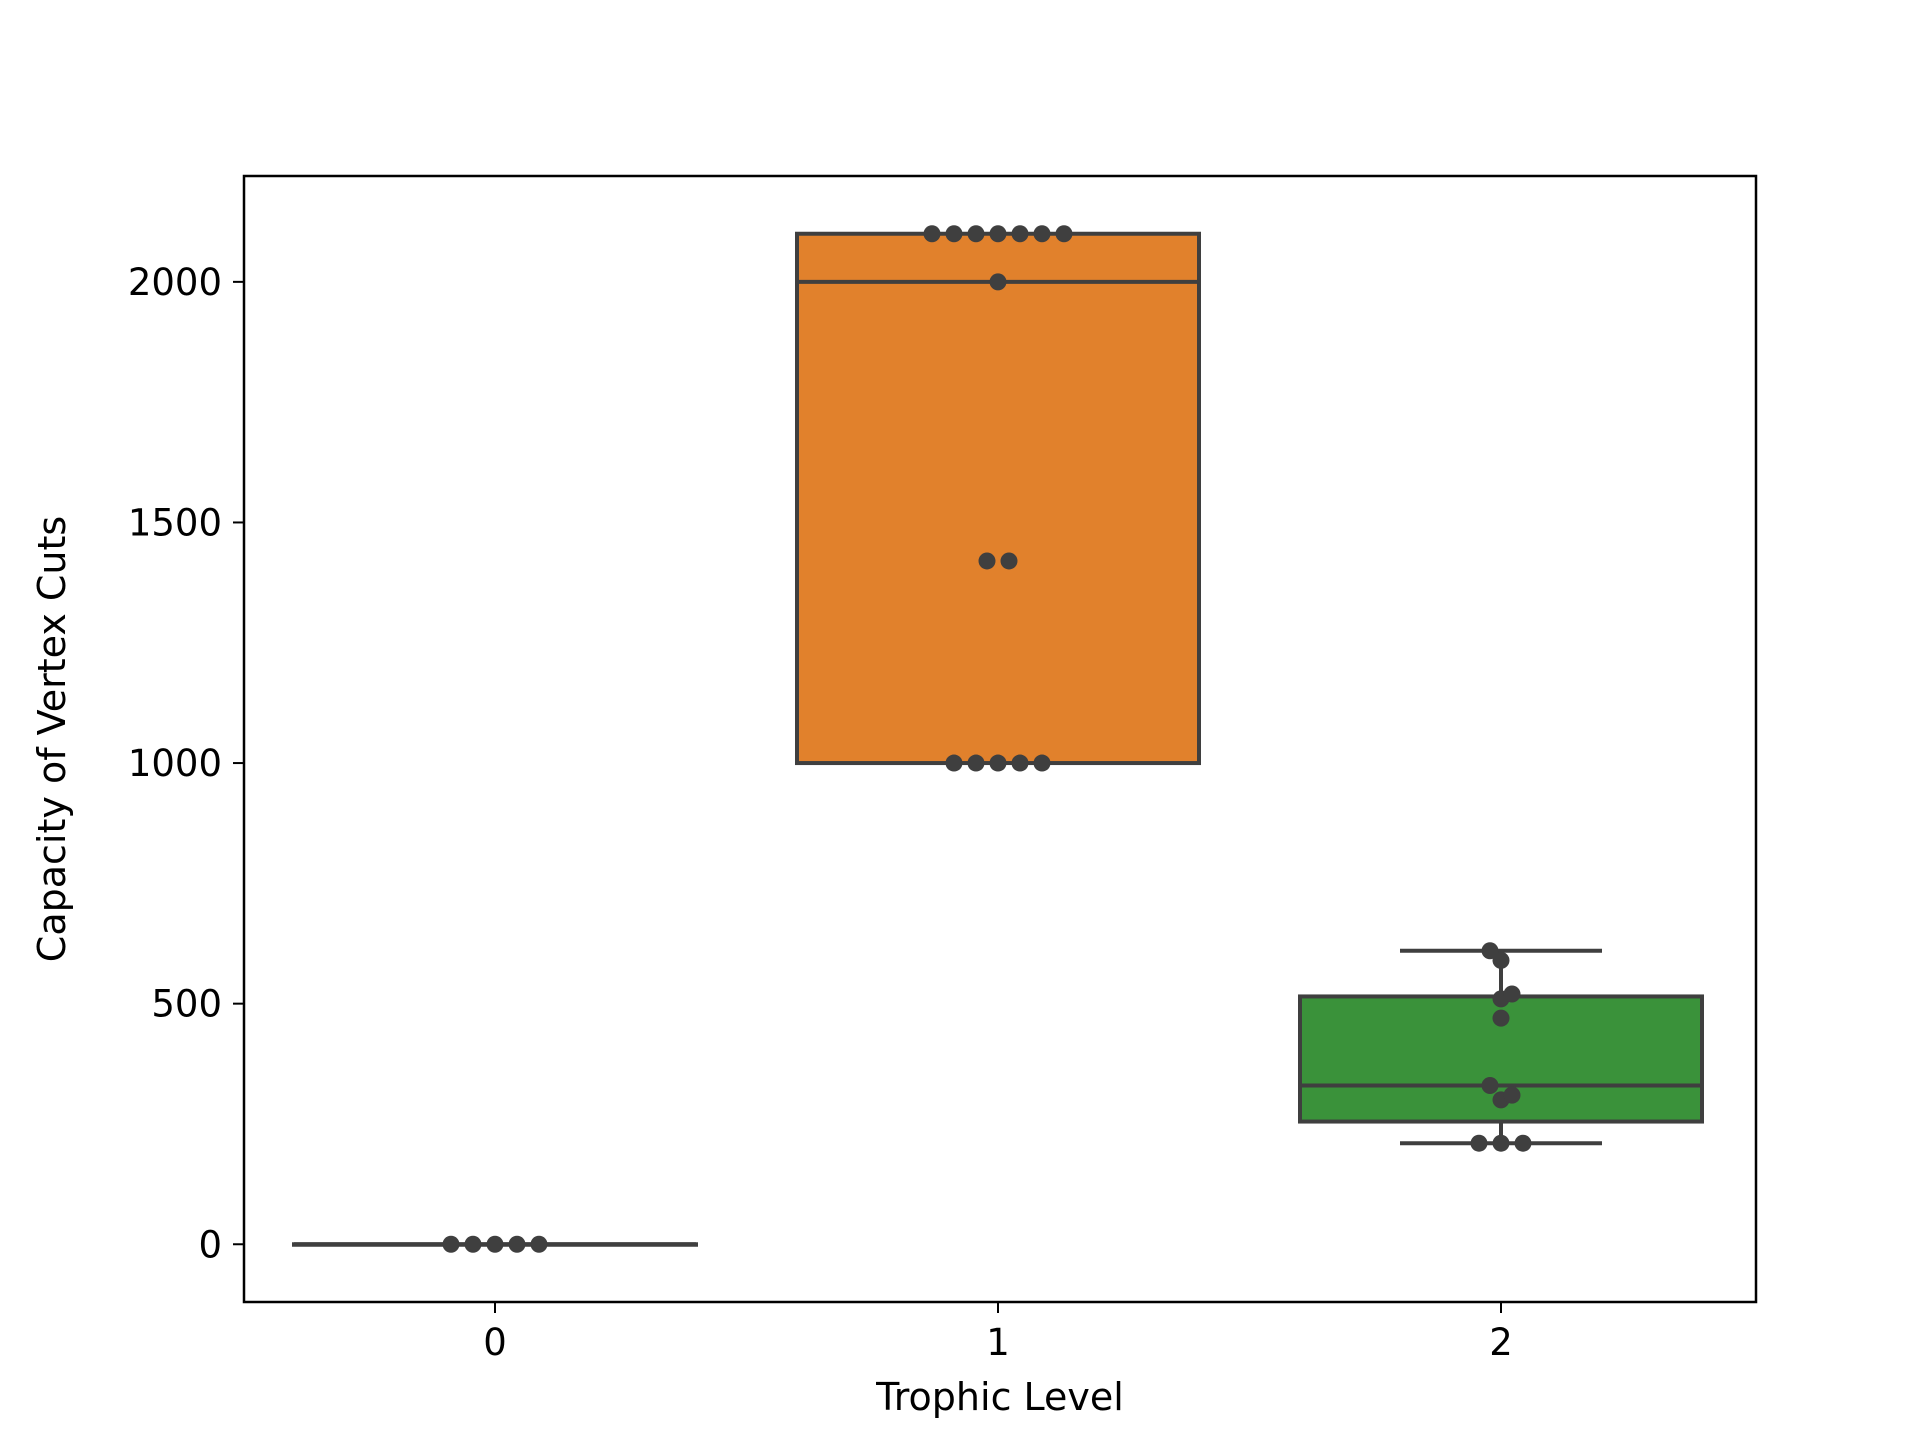 The image size is (1920, 1445). Describe the element at coordinates (495, 1342) in the screenshot. I see `x-tick-label: 0` at that location.